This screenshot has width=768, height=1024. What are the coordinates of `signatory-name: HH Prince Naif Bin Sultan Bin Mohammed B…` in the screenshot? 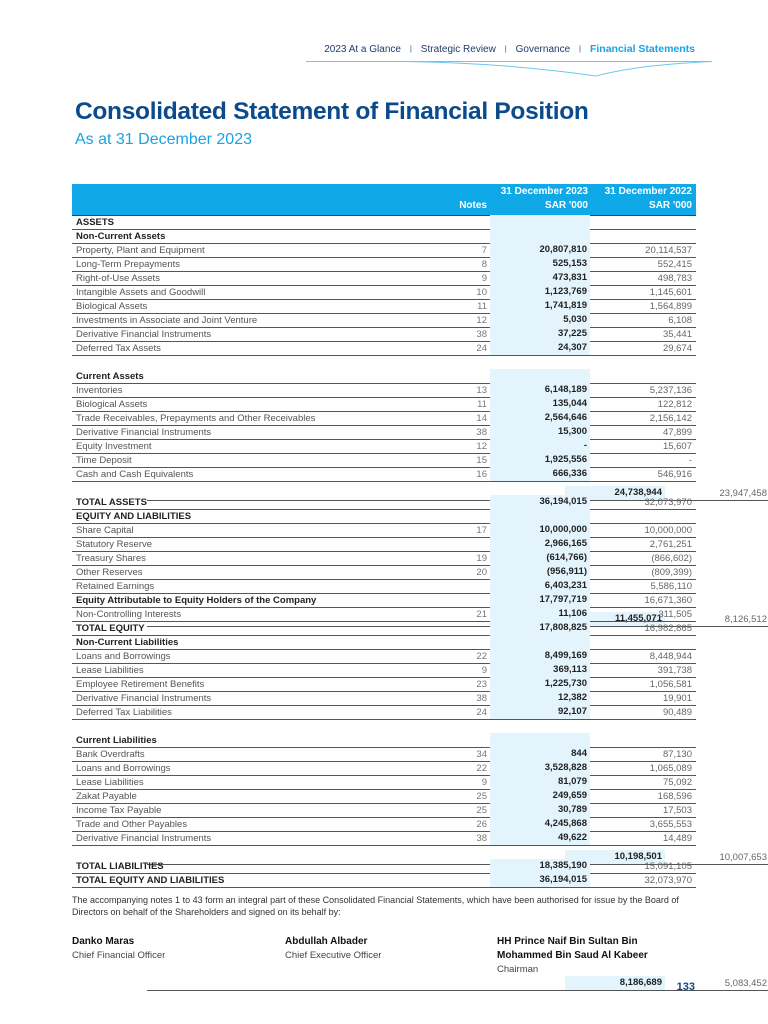 It's located at (572, 948).